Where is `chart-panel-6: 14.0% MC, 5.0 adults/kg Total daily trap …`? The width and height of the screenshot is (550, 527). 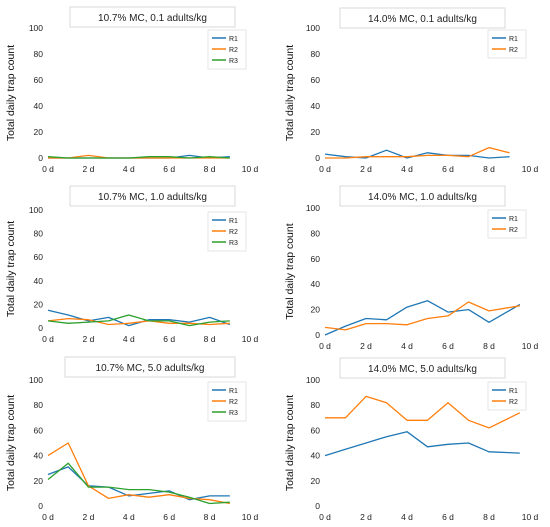 chart-panel-6: 14.0% MC, 5.0 adults/kg Total daily trap … is located at coordinates (411, 439).